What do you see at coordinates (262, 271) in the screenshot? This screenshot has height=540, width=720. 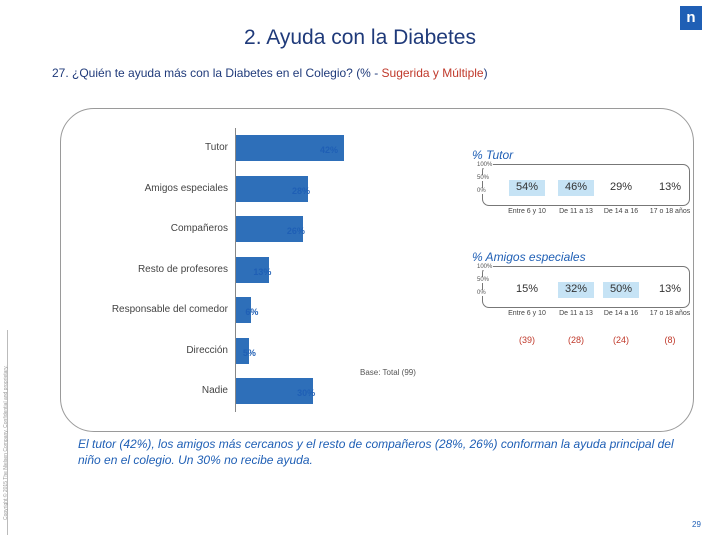 I see `bar-value-label: 13%` at bounding box center [262, 271].